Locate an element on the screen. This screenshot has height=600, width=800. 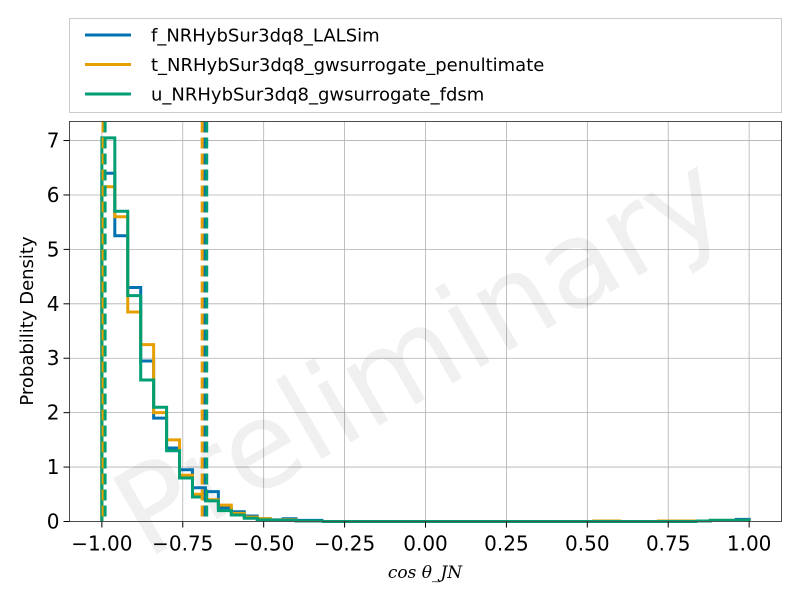
legend-entry-0: f_NRHybSur3dq8_LALSim is located at coordinates (232, 36).